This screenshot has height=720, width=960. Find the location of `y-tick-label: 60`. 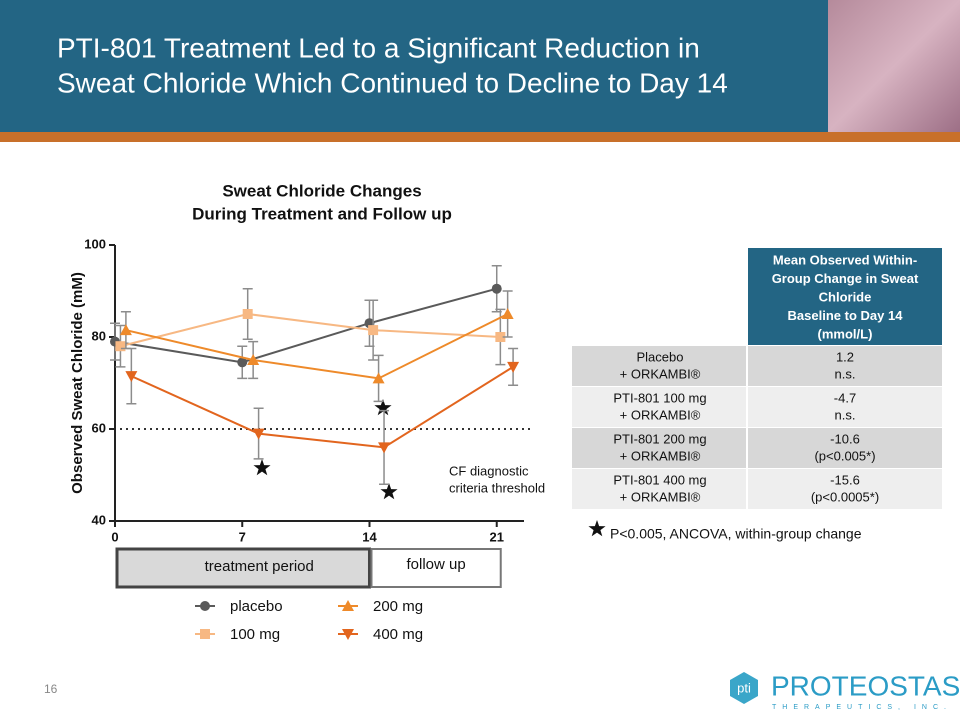

y-tick-label: 60 is located at coordinates (99, 427).